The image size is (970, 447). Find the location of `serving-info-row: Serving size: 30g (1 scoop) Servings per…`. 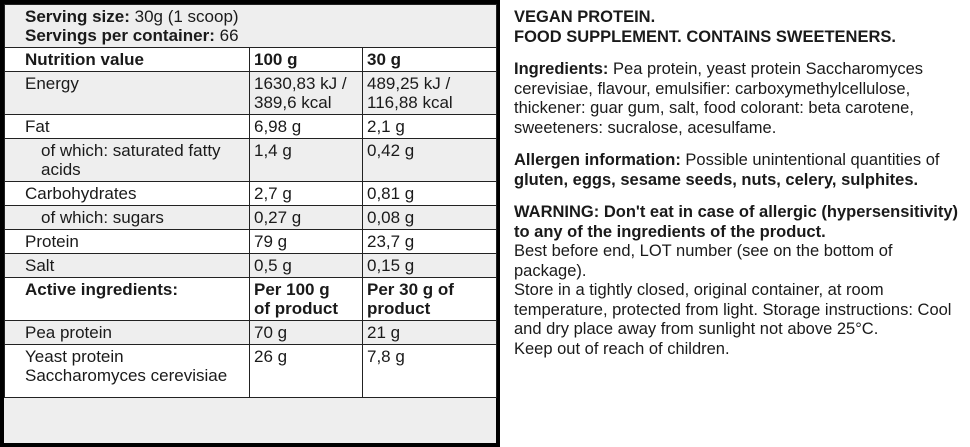

serving-info-row: Serving size: 30g (1 scoop) Servings per… is located at coordinates (250, 26).